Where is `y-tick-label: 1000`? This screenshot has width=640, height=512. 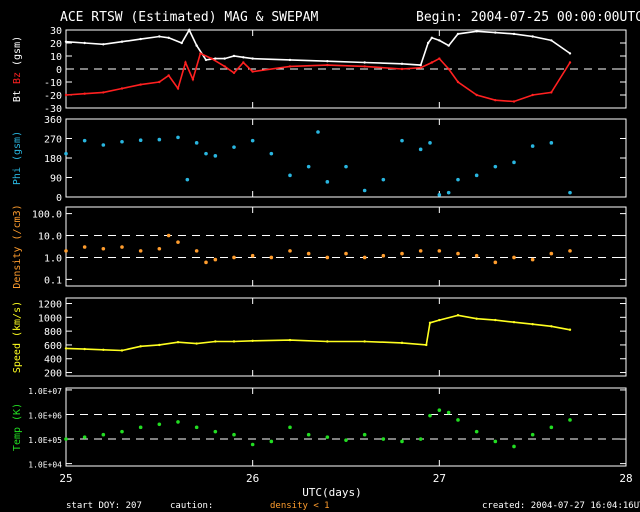 y-tick-label: 1000 is located at coordinates (50, 318).